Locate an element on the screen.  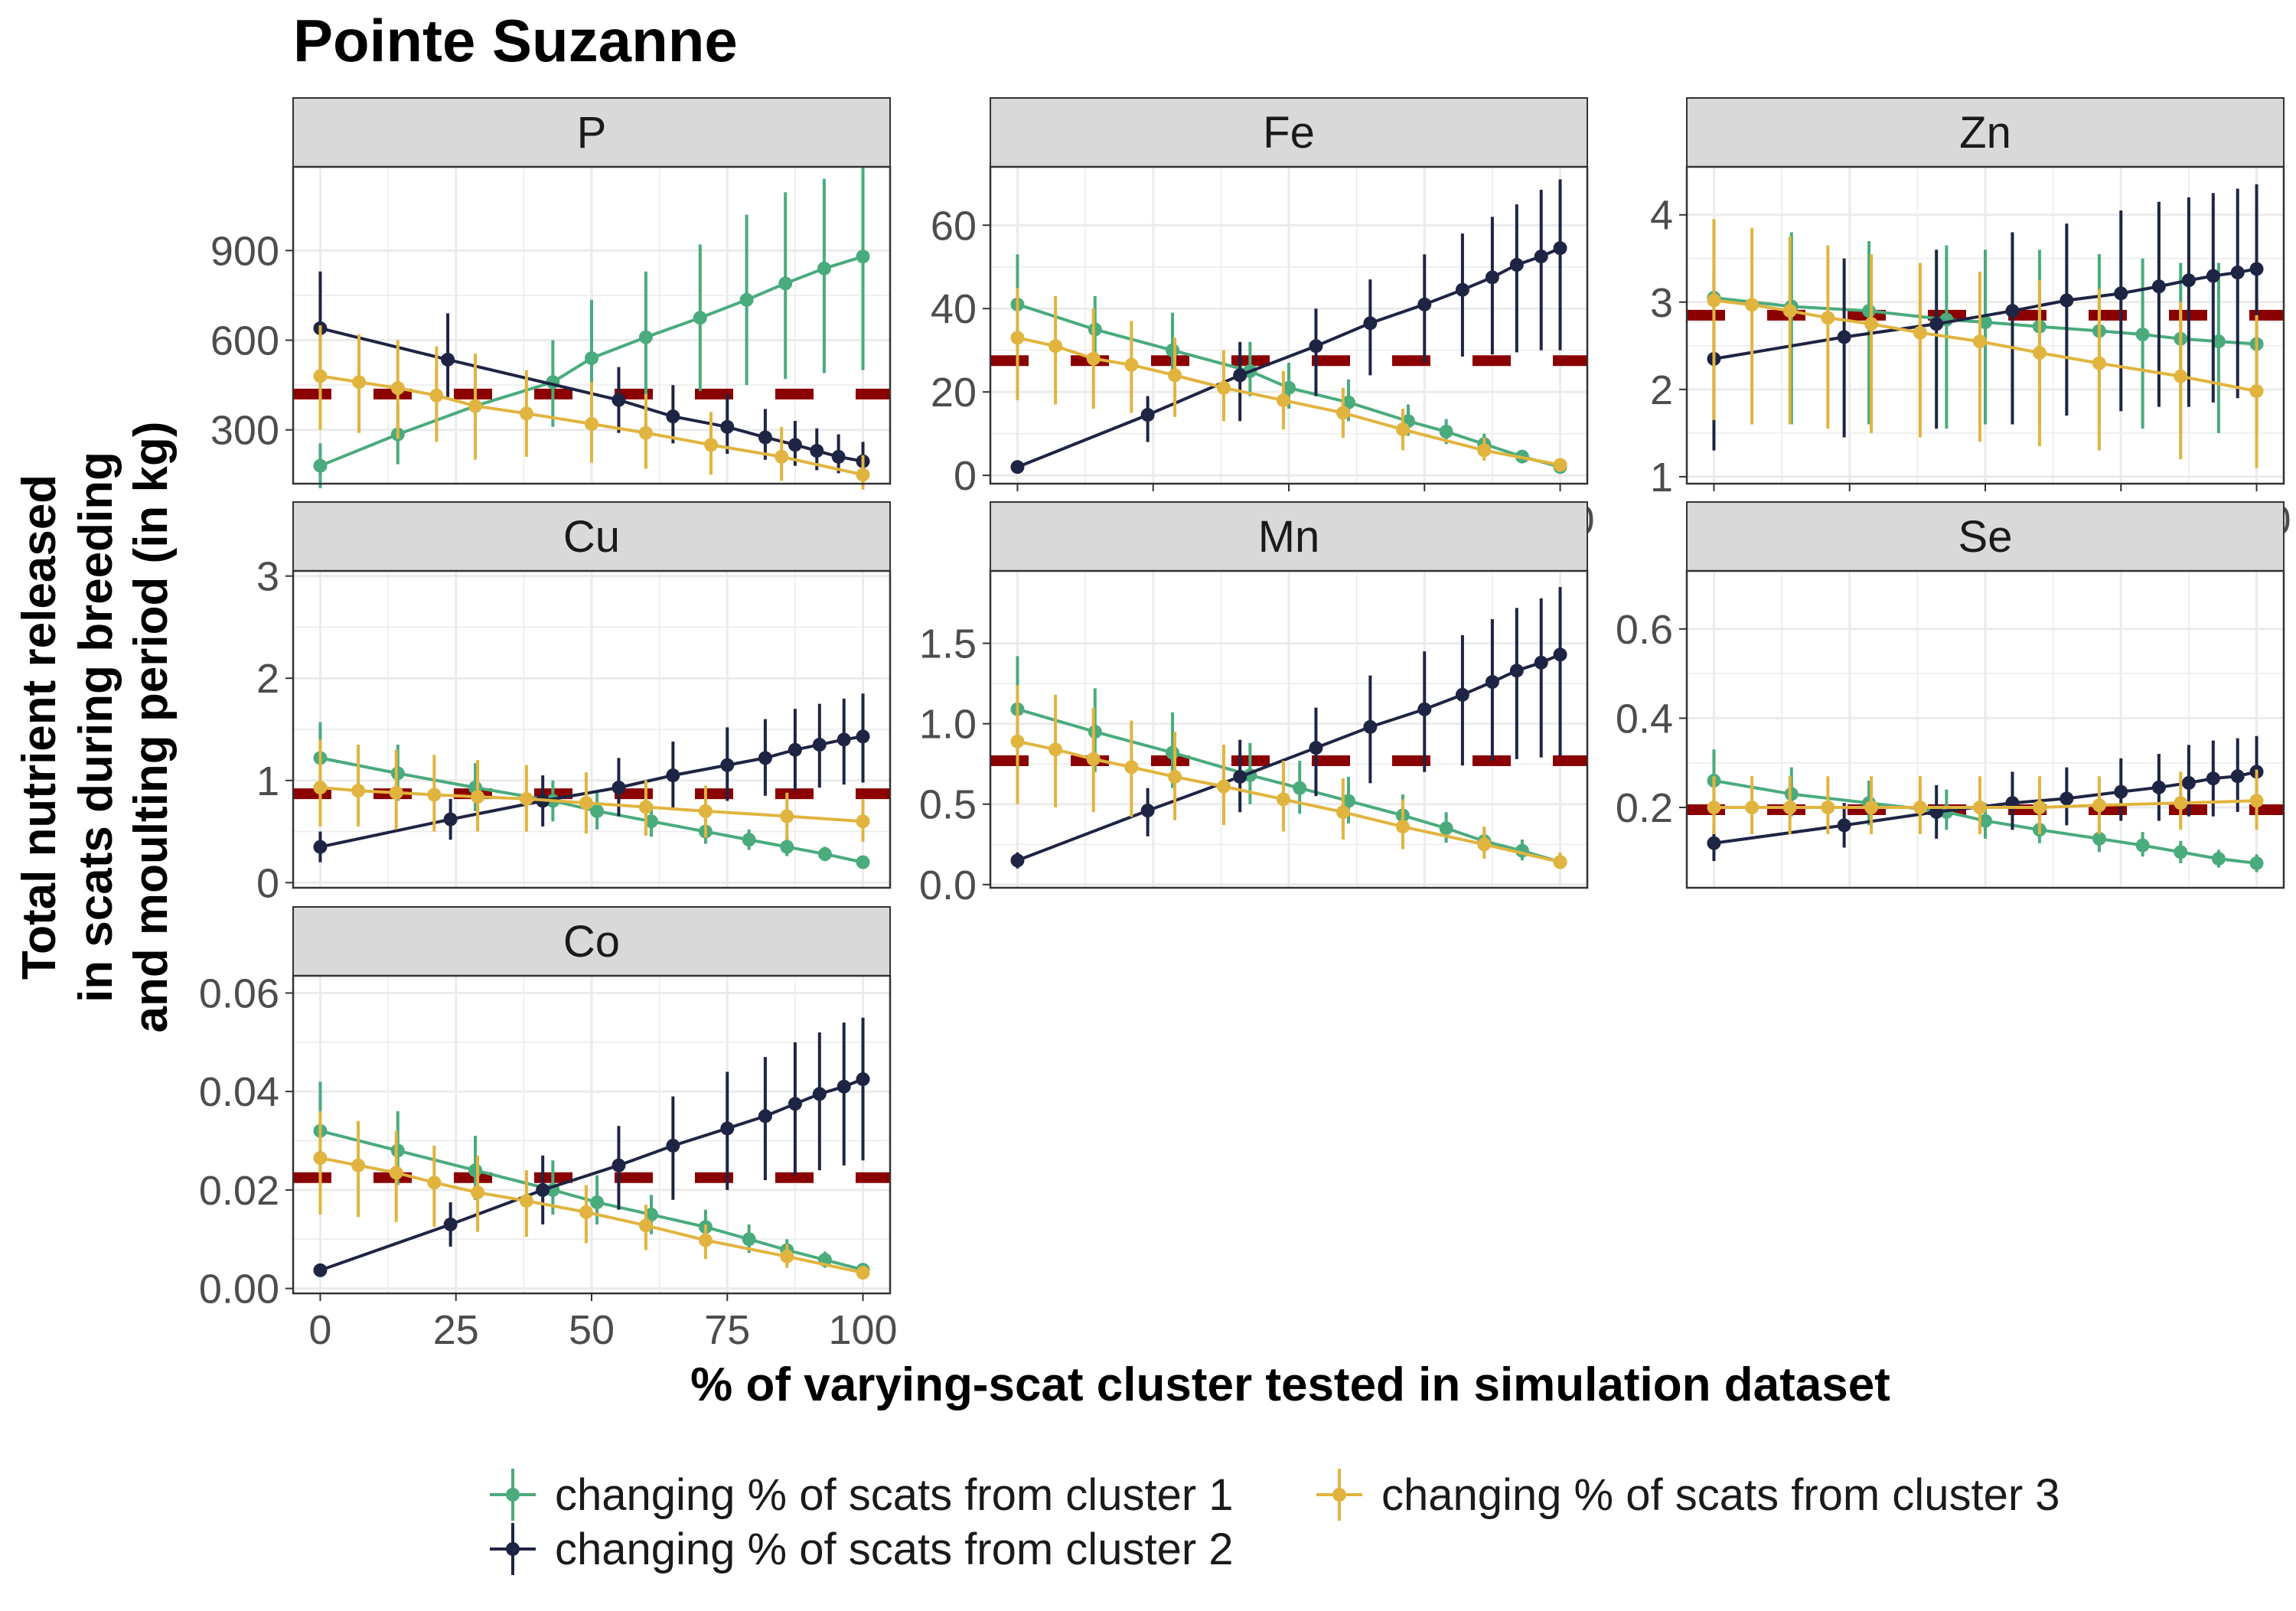
panel-fe: Fe02040600255075100 is located at coordinates (1263, 320).